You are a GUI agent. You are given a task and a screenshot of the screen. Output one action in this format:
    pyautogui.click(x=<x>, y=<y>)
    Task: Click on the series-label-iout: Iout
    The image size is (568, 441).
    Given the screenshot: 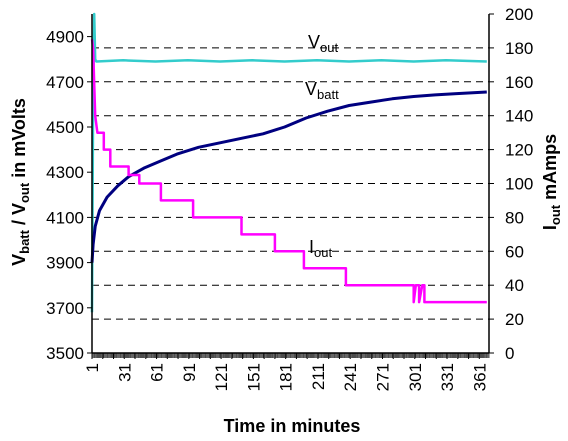 What is the action you would take?
    pyautogui.click(x=320, y=248)
    